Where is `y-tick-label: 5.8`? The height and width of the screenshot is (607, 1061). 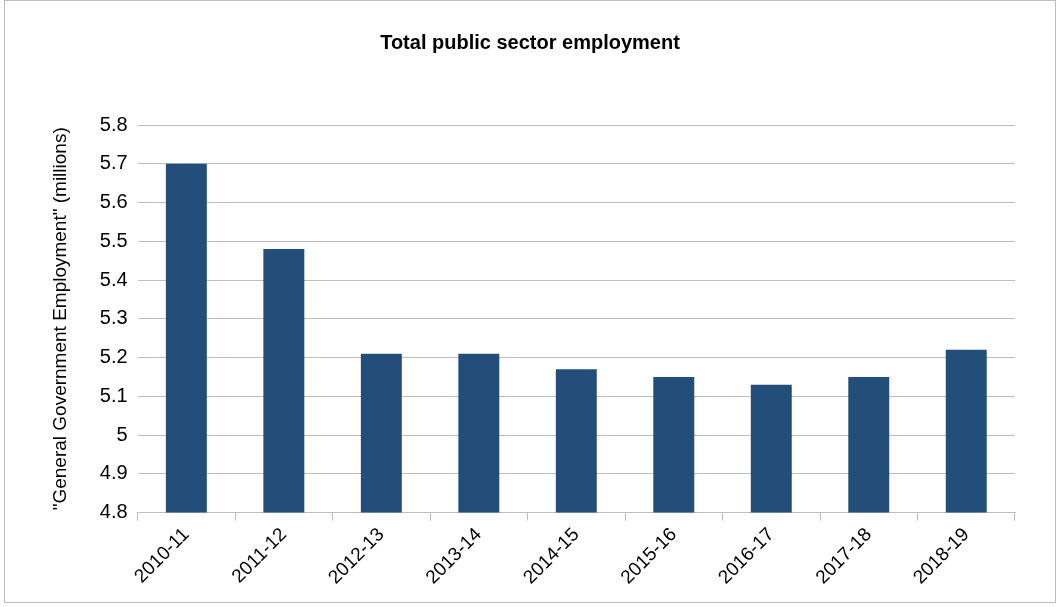
y-tick-label: 5.8 is located at coordinates (113, 123).